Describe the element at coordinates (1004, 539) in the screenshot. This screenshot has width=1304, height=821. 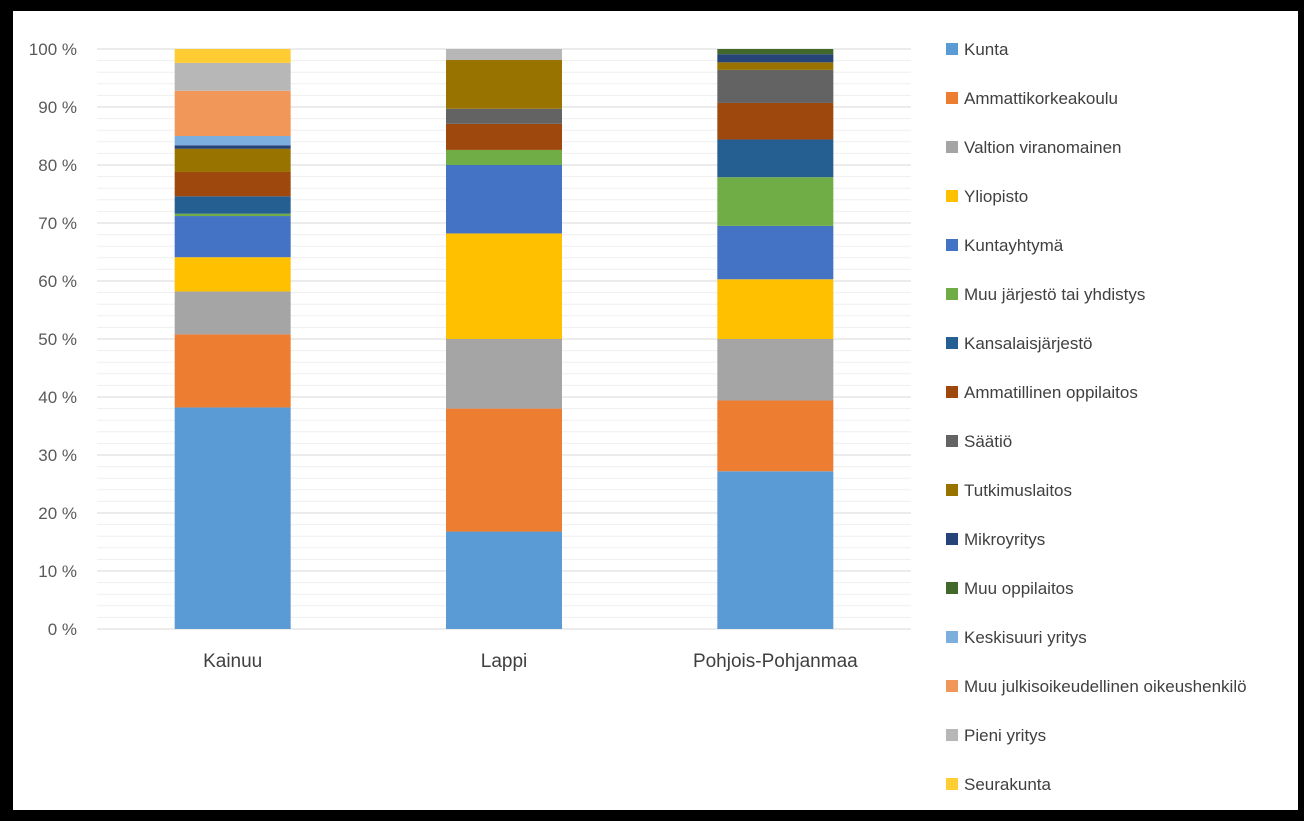
I see `legend-label: Mikroyritys` at that location.